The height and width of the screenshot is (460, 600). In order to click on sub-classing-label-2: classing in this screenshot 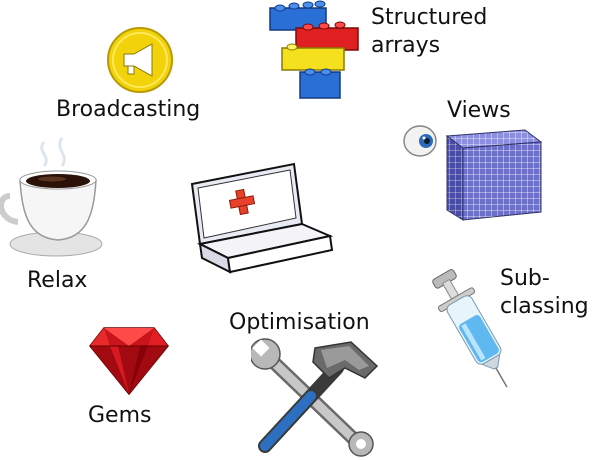, I will do `click(544, 306)`.